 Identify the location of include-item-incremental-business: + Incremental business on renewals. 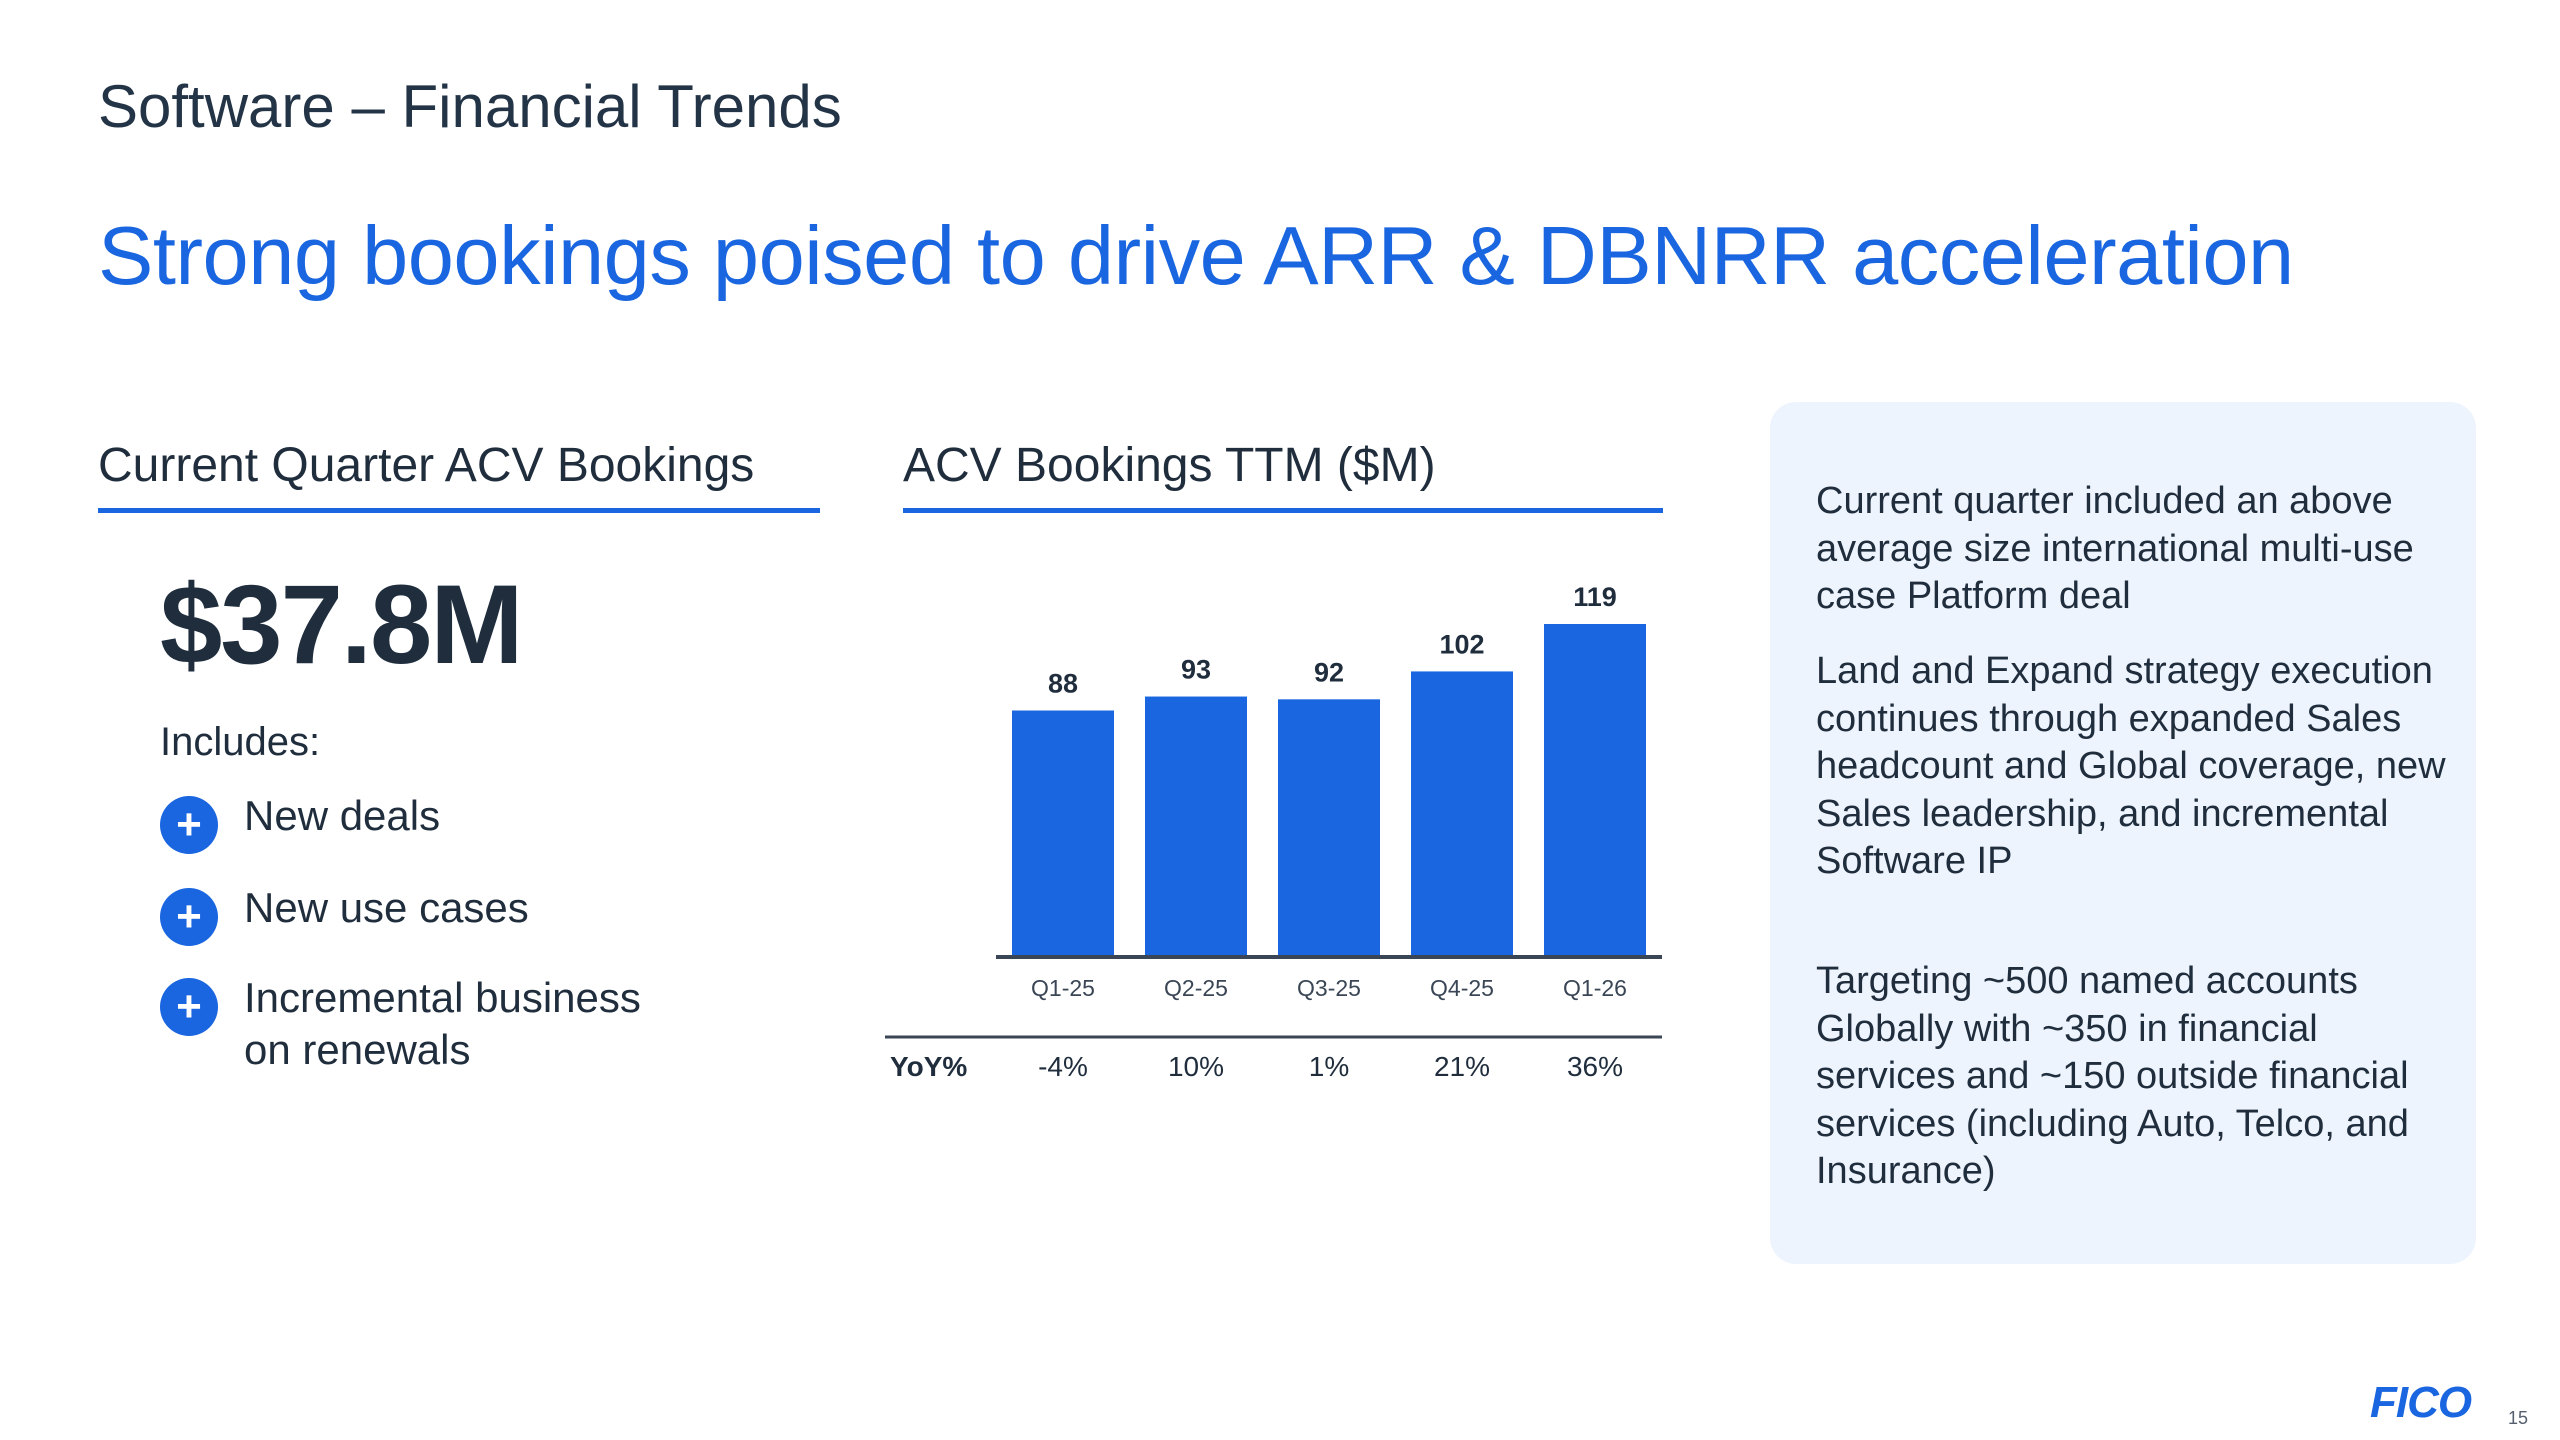
(412, 1024).